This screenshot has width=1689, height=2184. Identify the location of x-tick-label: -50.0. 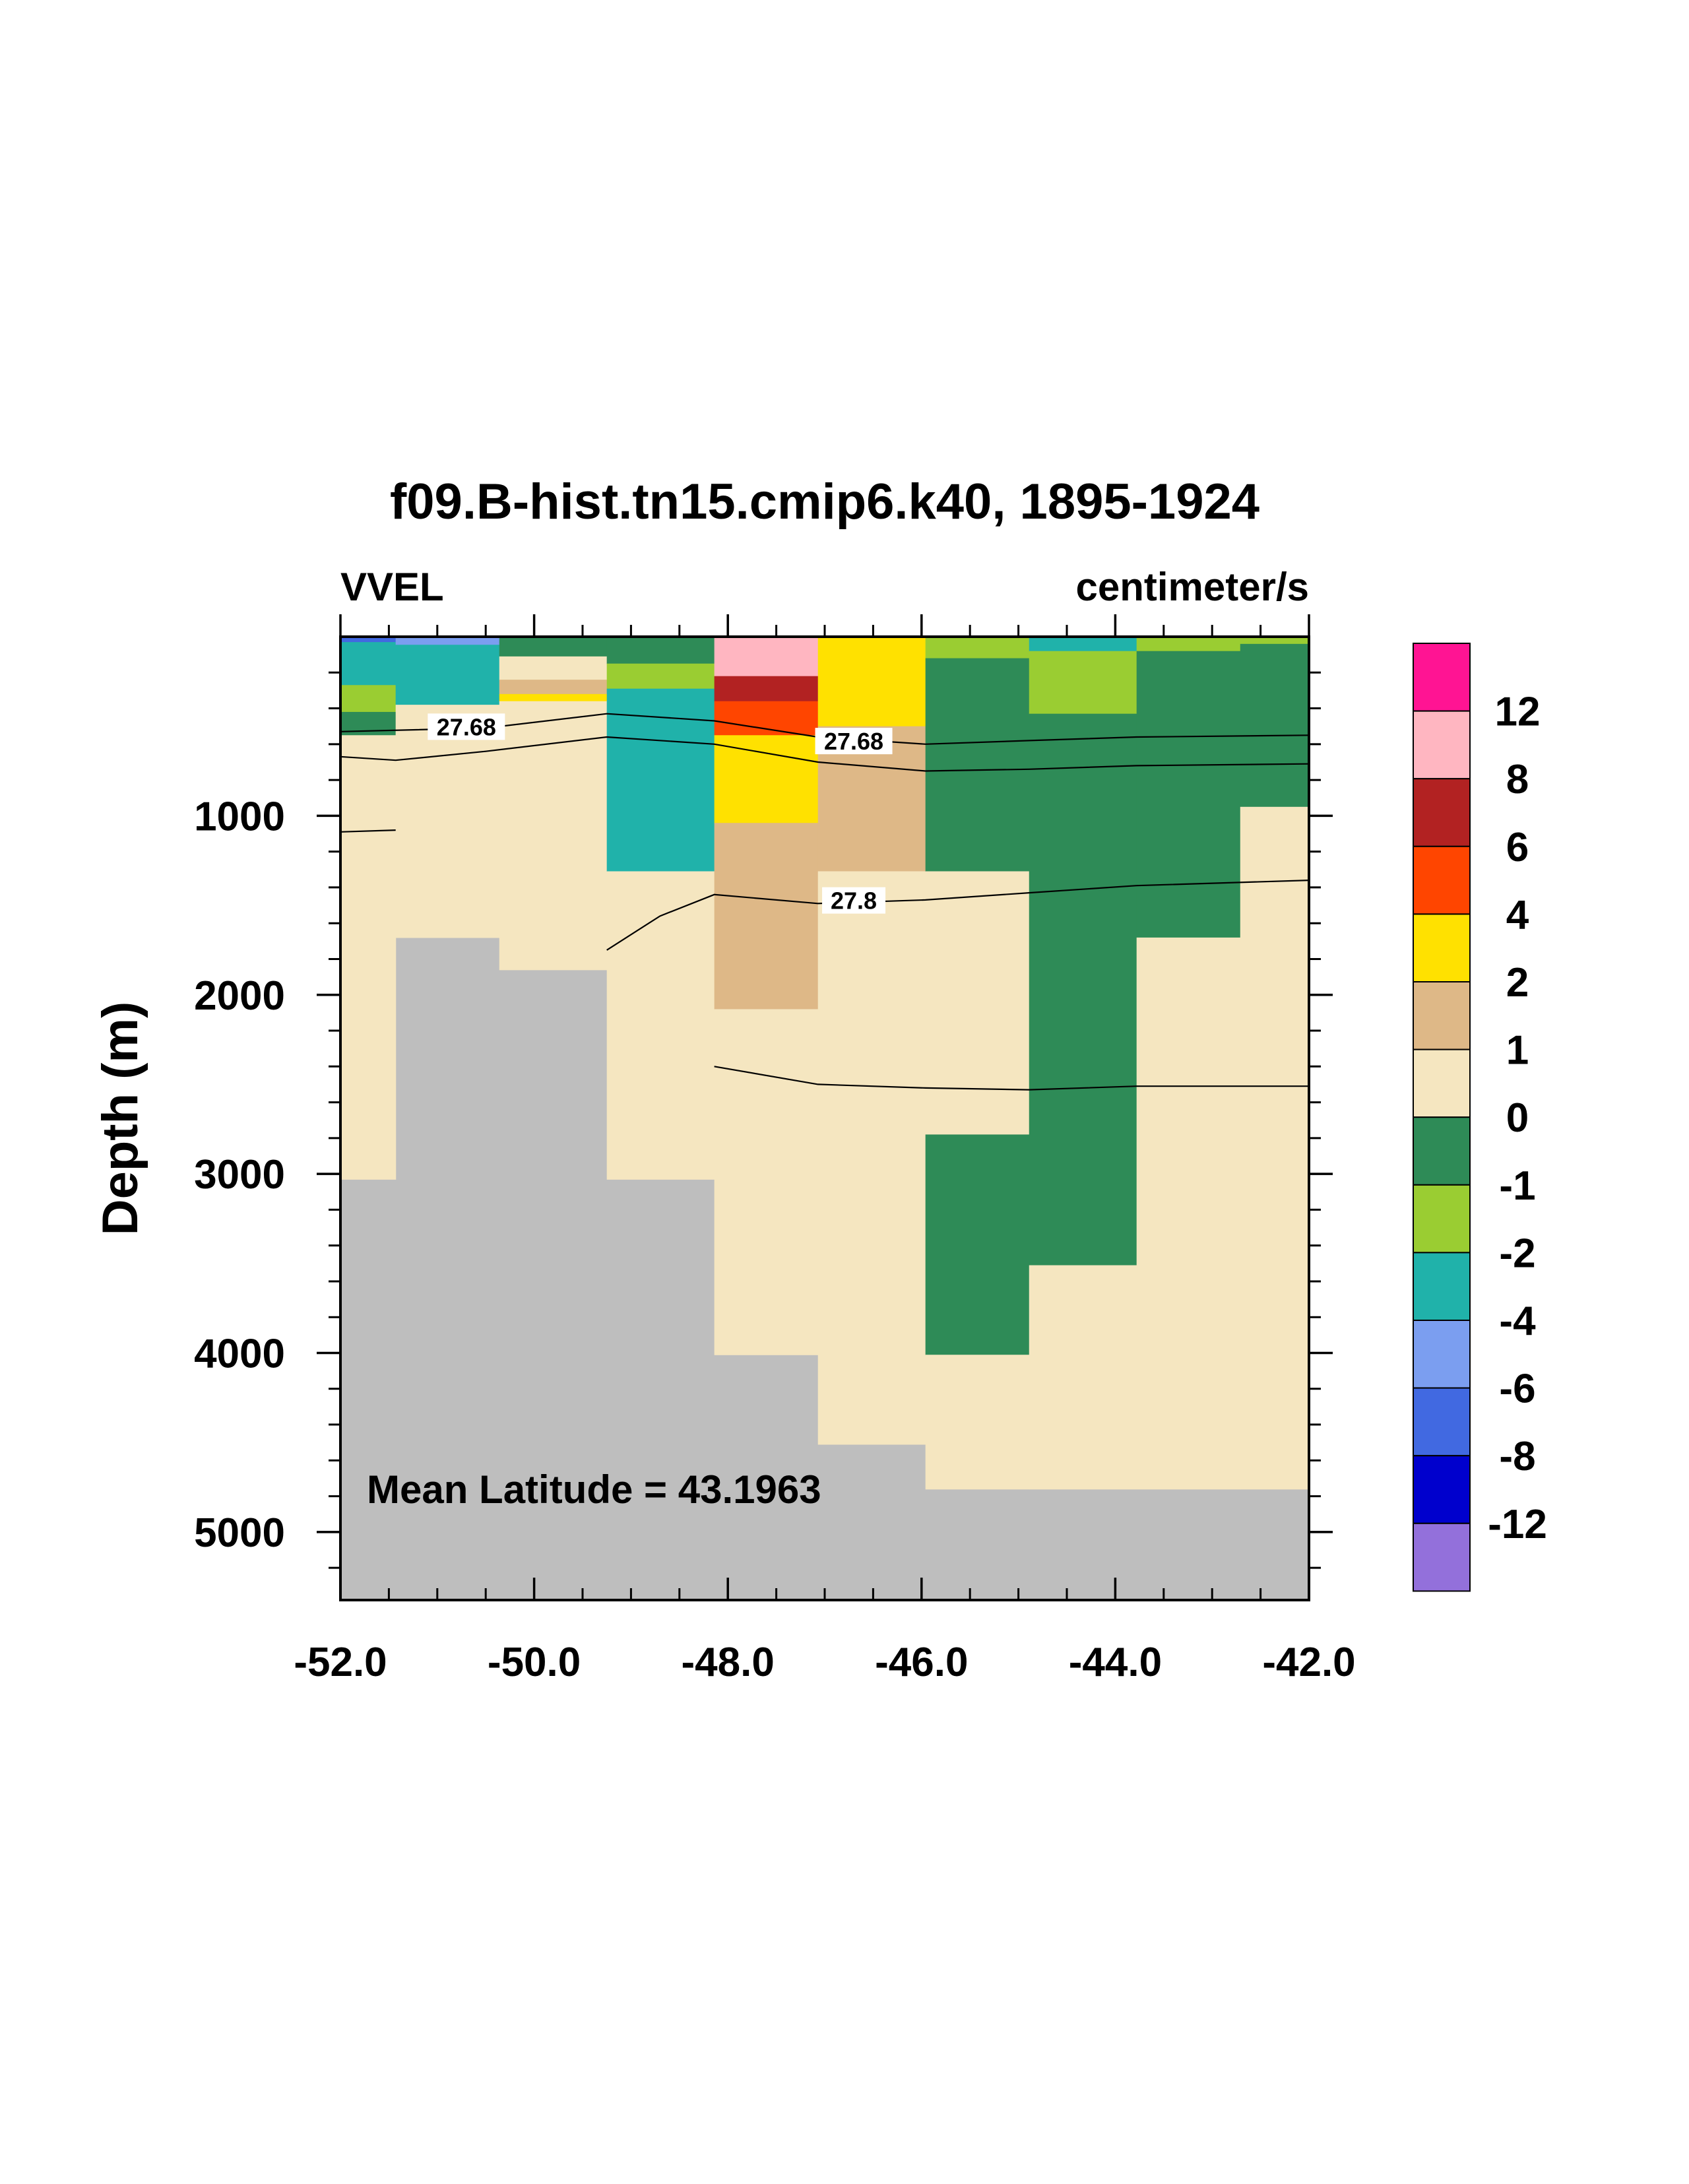
(534, 1662).